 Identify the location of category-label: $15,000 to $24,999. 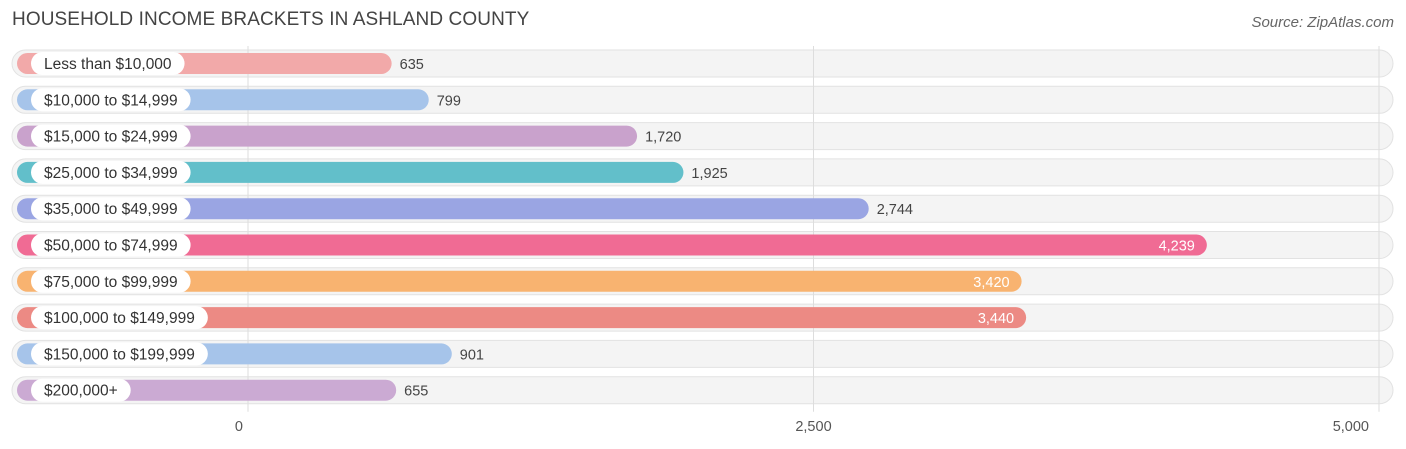
(111, 137).